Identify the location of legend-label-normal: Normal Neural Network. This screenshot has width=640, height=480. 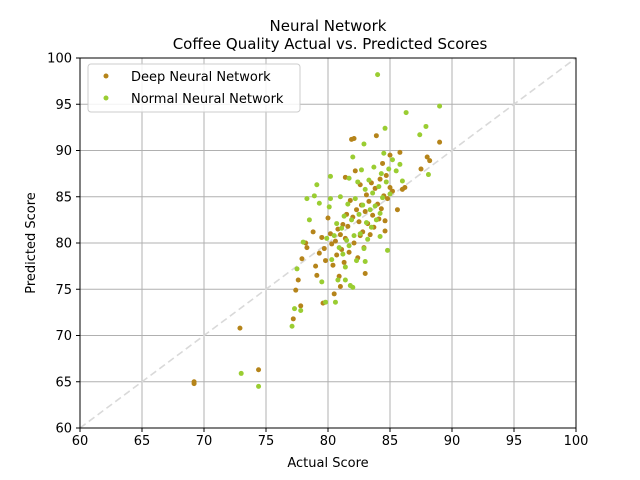
(207, 99).